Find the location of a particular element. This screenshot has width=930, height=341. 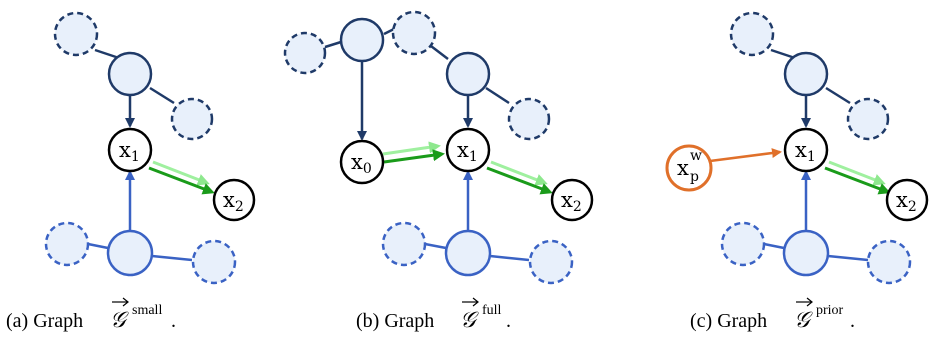

edge-latent-left is located at coordinates (333, 44).